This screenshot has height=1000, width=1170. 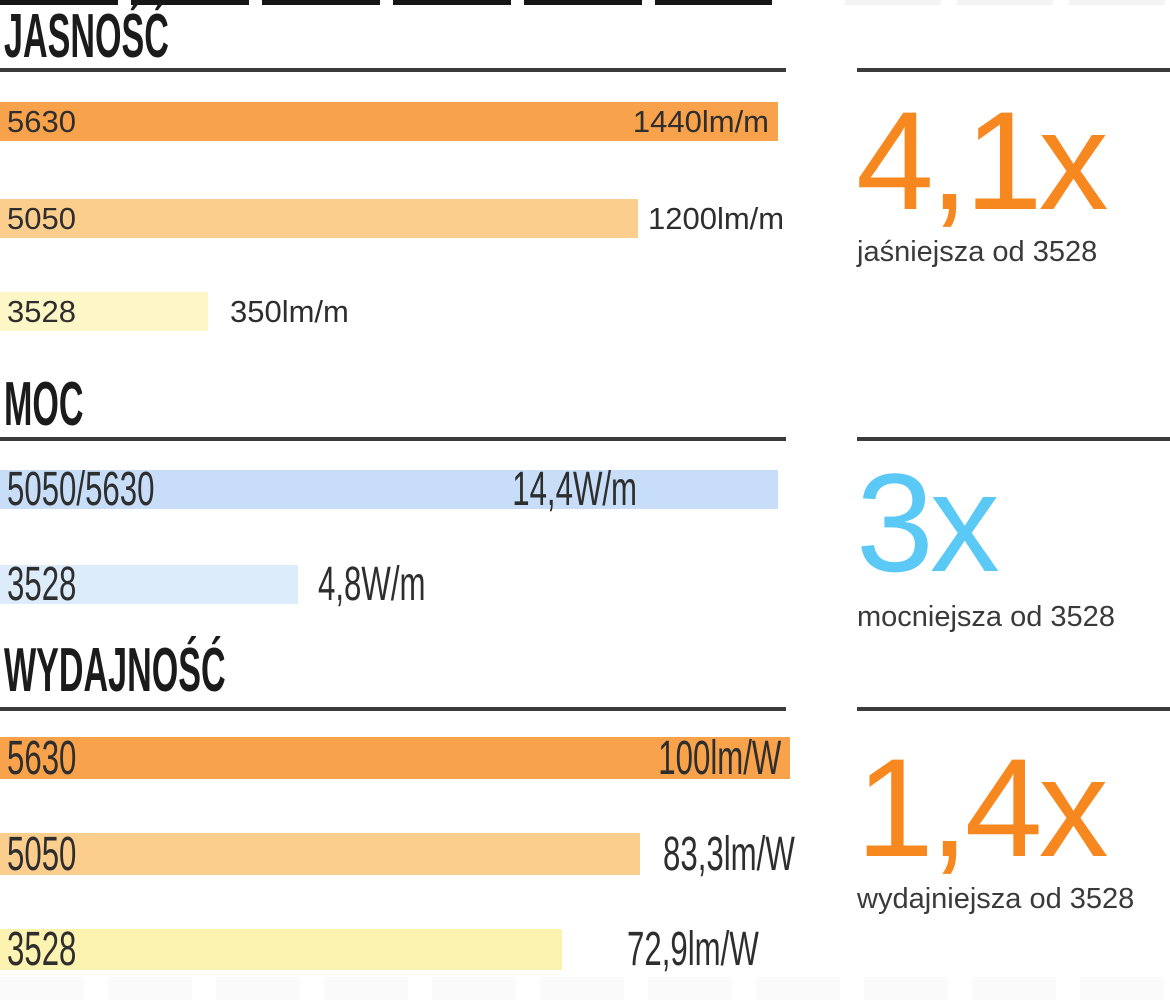 What do you see at coordinates (719, 758) in the screenshot?
I see `bar-value: 100lm/W` at bounding box center [719, 758].